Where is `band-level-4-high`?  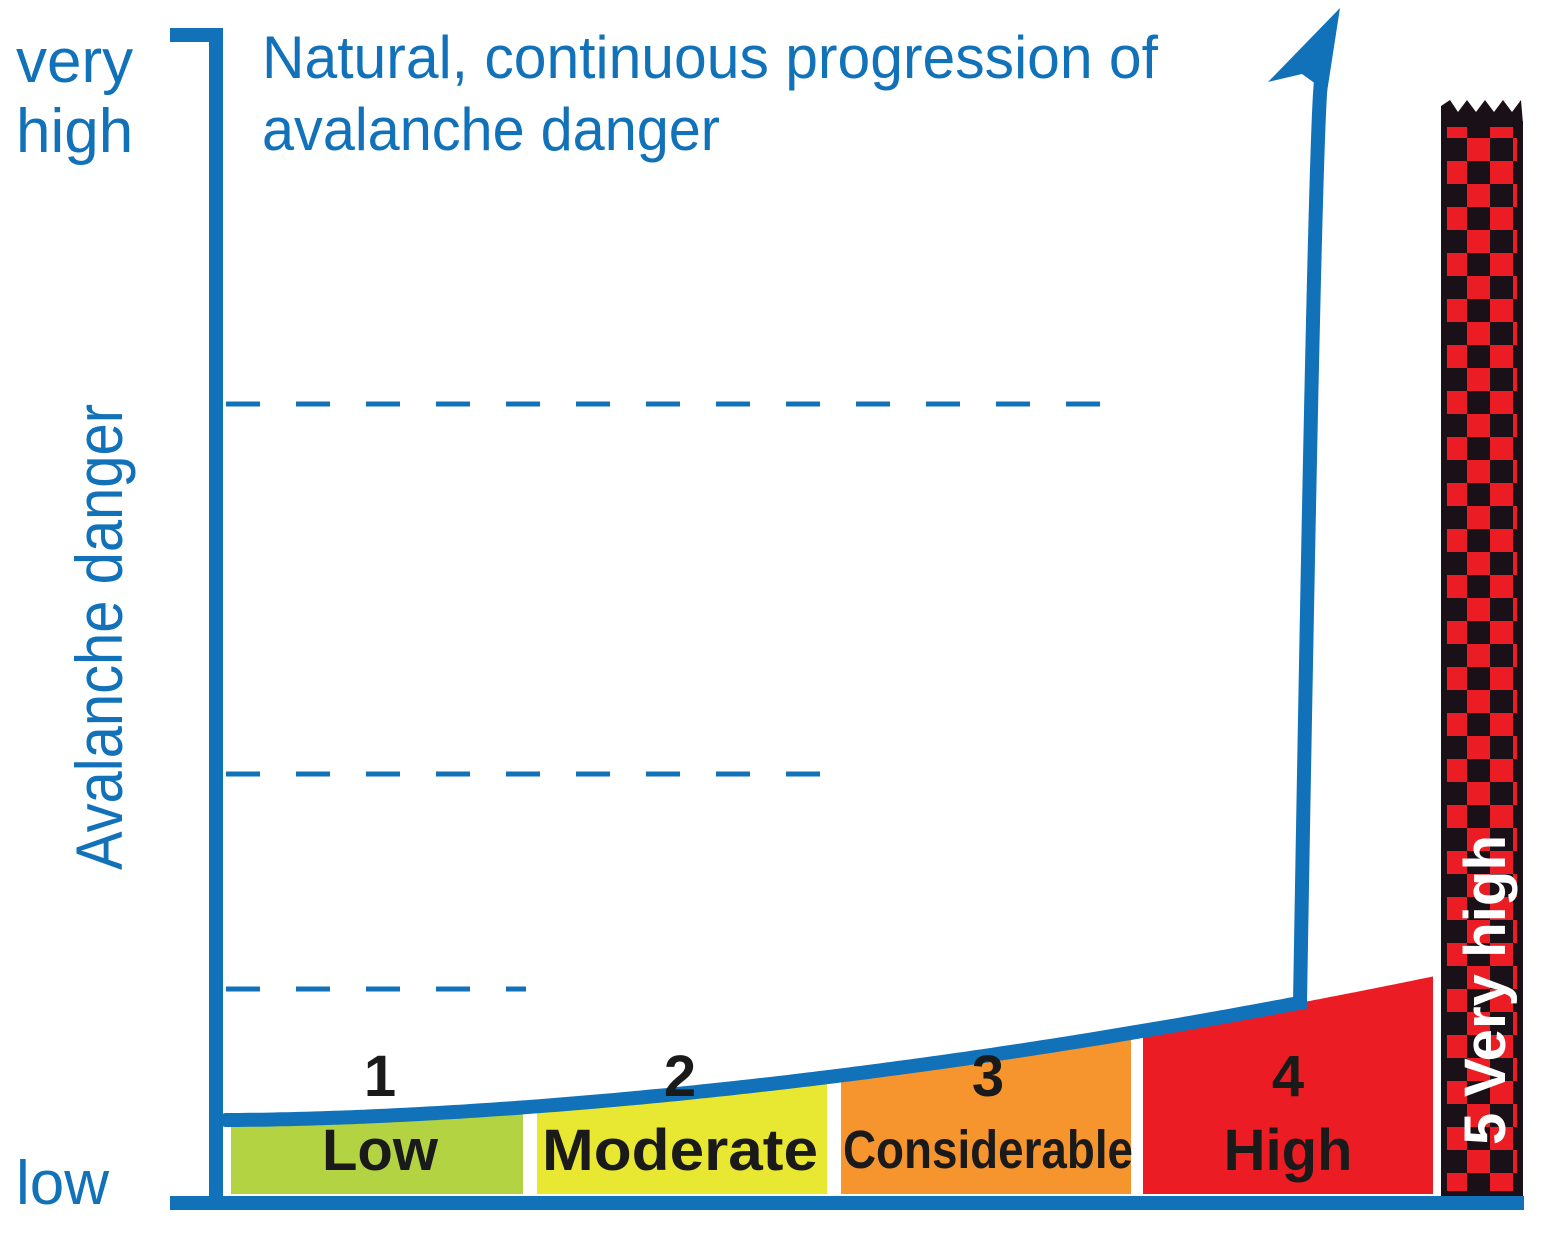 band-level-4-high is located at coordinates (1288, 1085).